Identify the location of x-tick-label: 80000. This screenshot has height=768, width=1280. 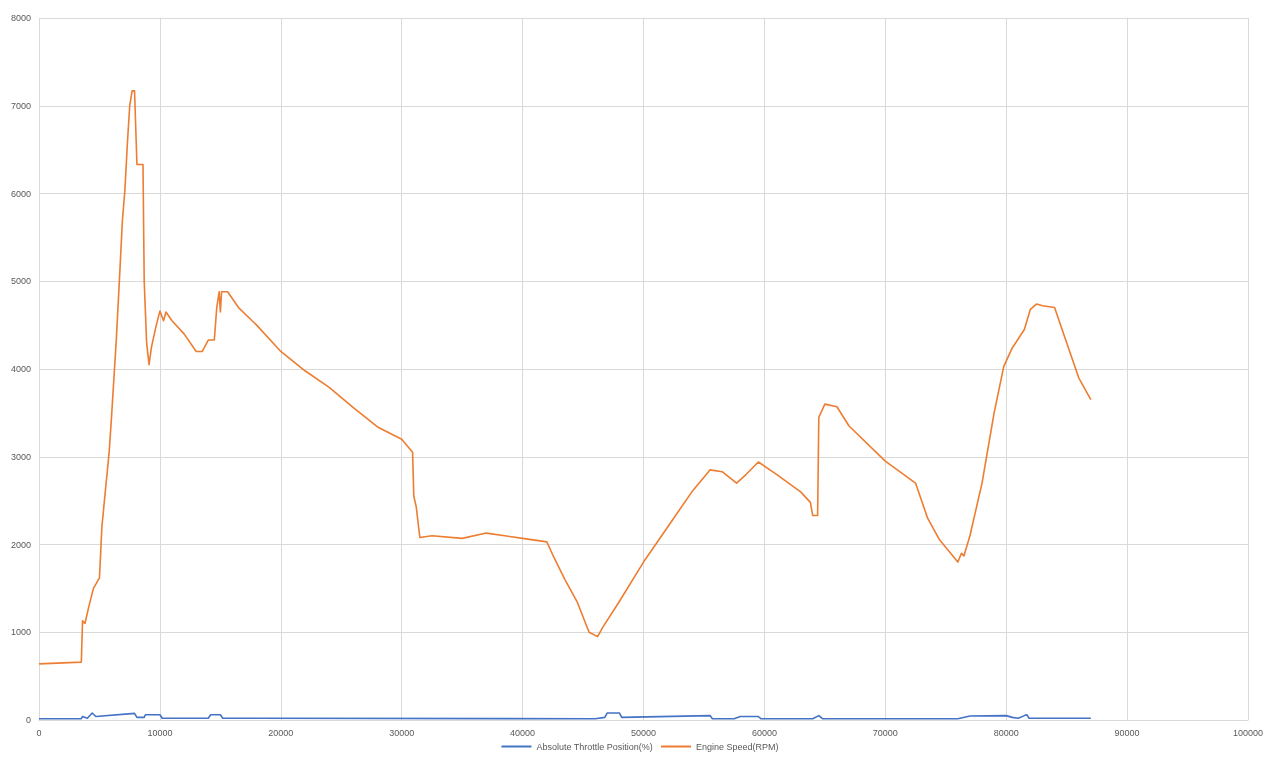
(1006, 732).